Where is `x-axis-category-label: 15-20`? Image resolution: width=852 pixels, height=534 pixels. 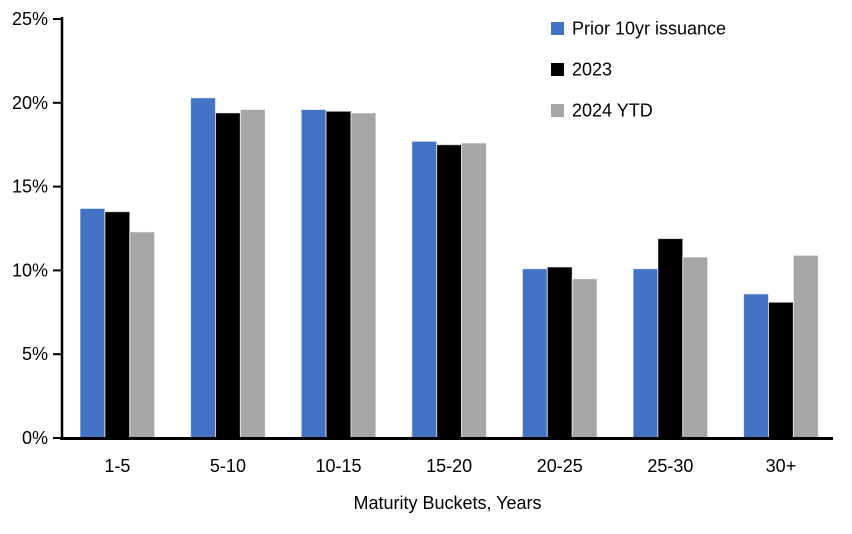 x-axis-category-label: 15-20 is located at coordinates (449, 466).